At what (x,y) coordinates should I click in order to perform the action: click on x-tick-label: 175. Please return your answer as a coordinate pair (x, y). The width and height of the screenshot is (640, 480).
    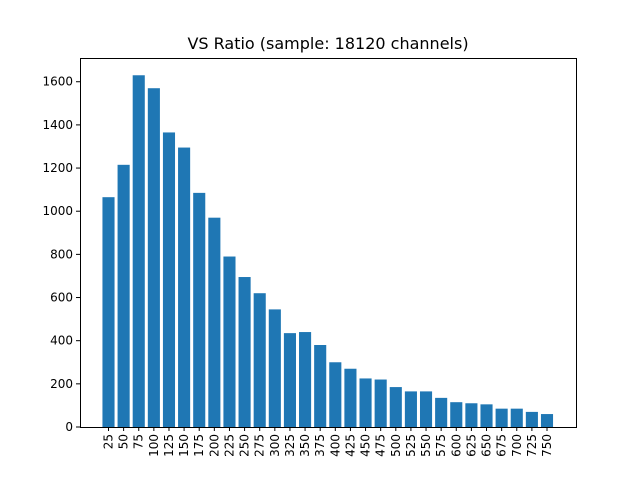
    Looking at the image, I should click on (199, 445).